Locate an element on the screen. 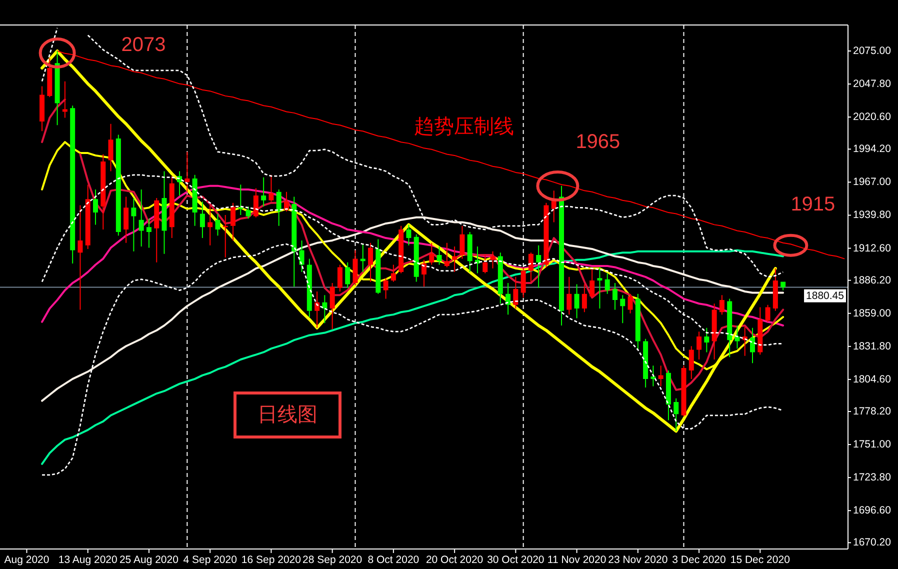 The height and width of the screenshot is (569, 898). x-tick-label: 28 Sep 2020 is located at coordinates (332, 560).